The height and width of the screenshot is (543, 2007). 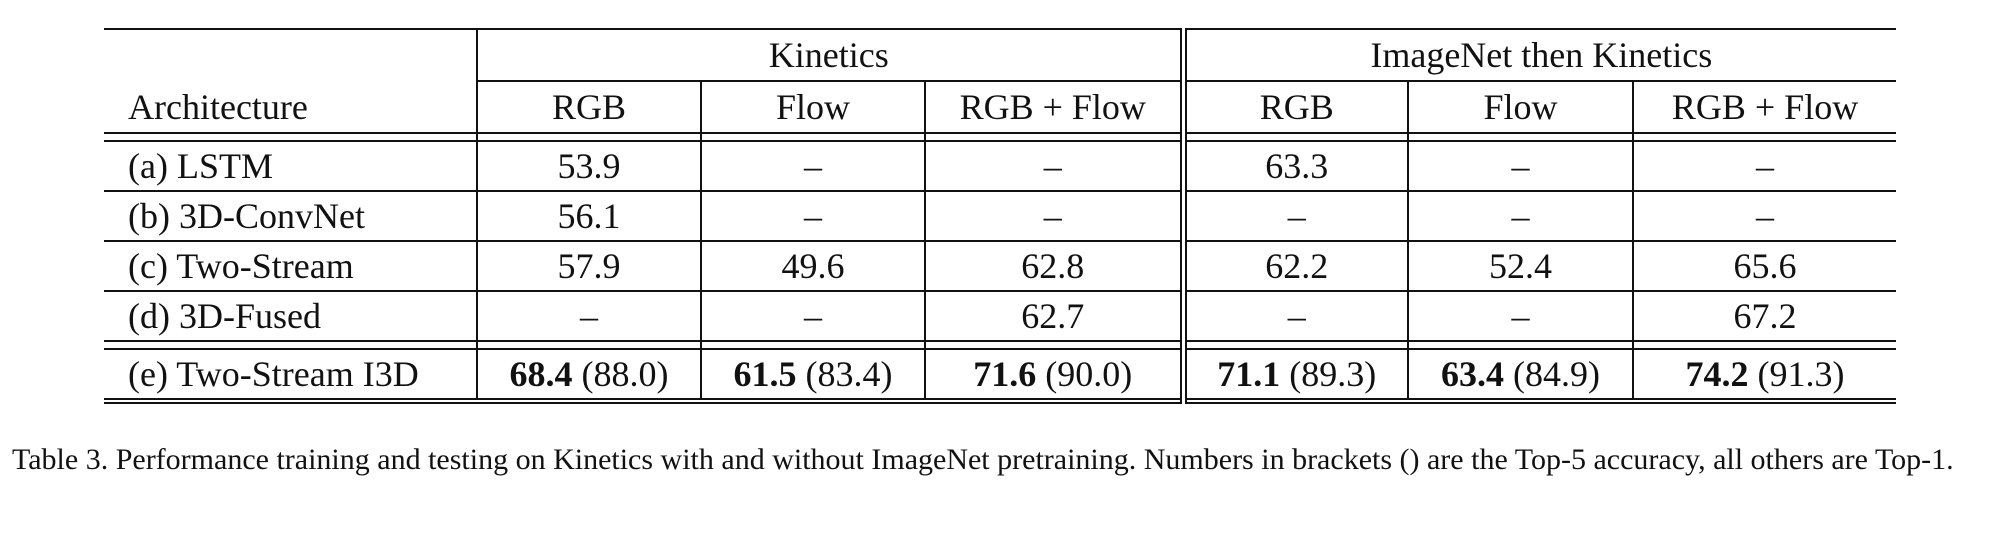 I want to click on arch-header-spacer, so click(x=290, y=55).